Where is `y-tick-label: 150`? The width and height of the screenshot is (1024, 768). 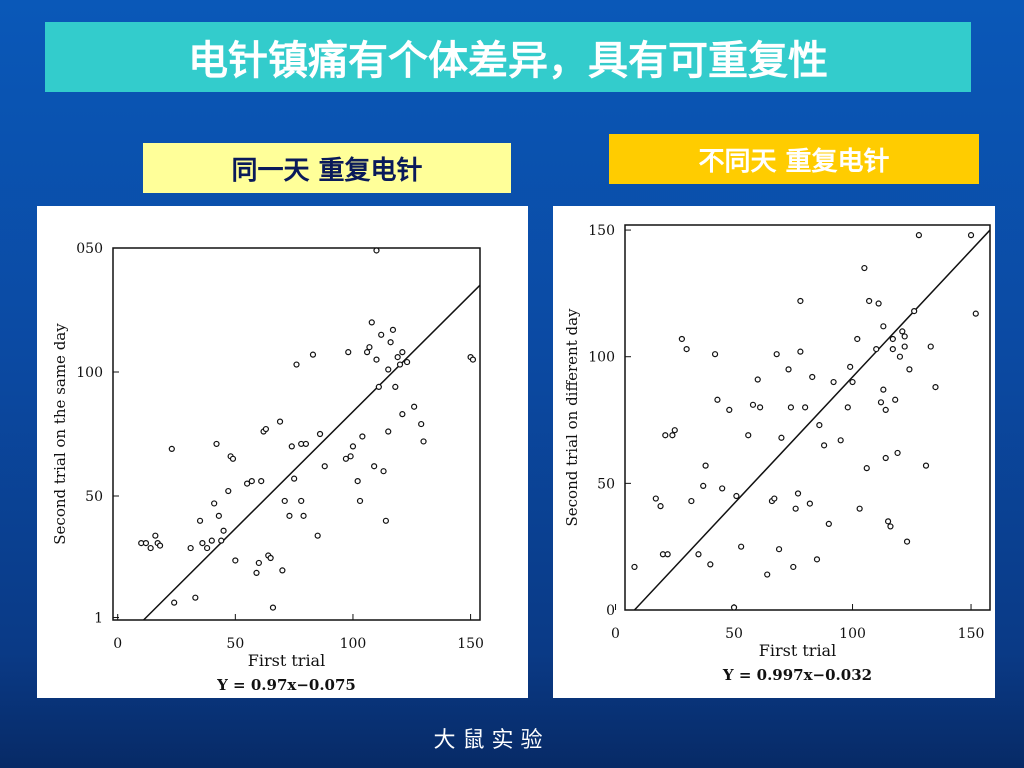
y-tick-label: 150 is located at coordinates (601, 231).